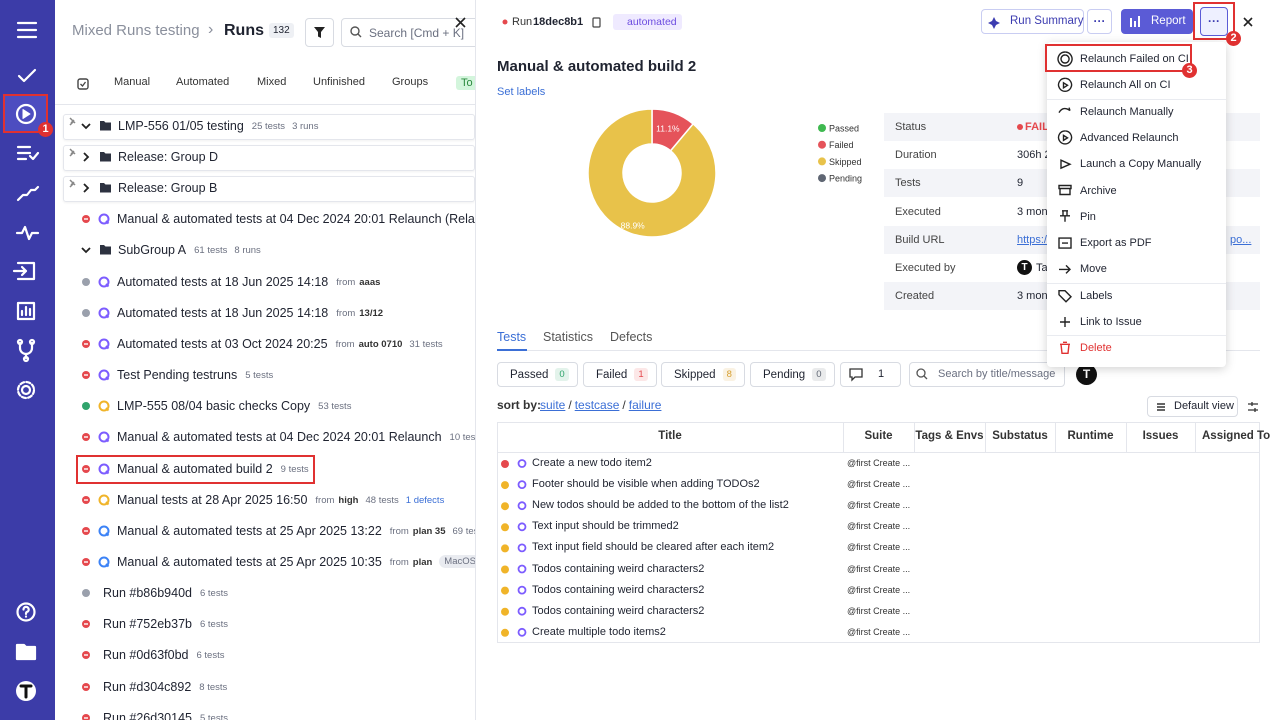 The width and height of the screenshot is (1280, 720). Describe the element at coordinates (408, 32) in the screenshot. I see `search-box: Search [Cmd + K]` at that location.